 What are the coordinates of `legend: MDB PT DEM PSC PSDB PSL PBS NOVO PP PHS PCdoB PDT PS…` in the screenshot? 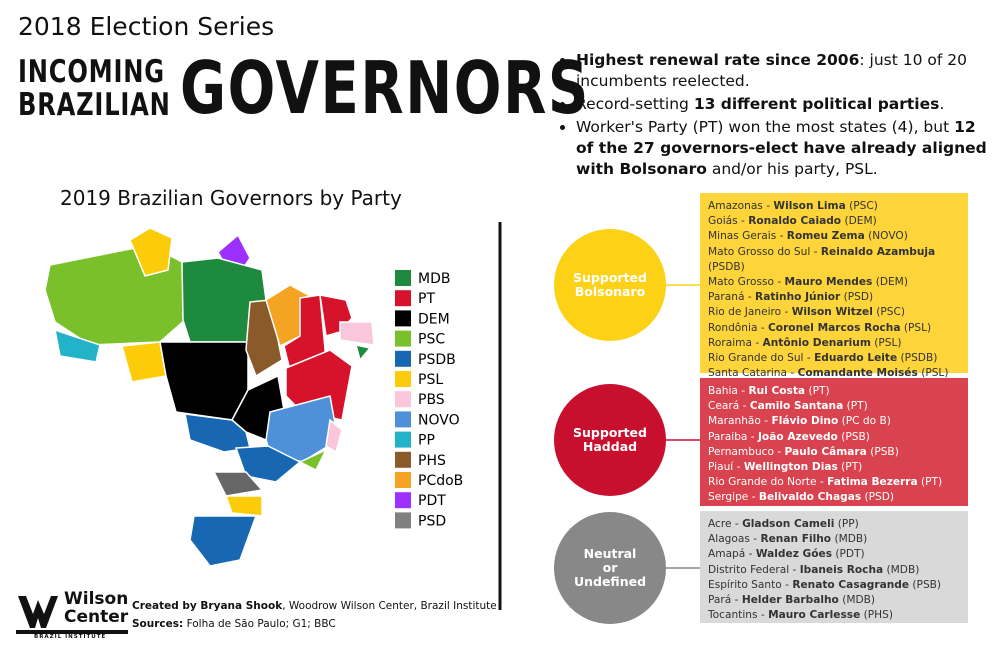 It's located at (429, 399).